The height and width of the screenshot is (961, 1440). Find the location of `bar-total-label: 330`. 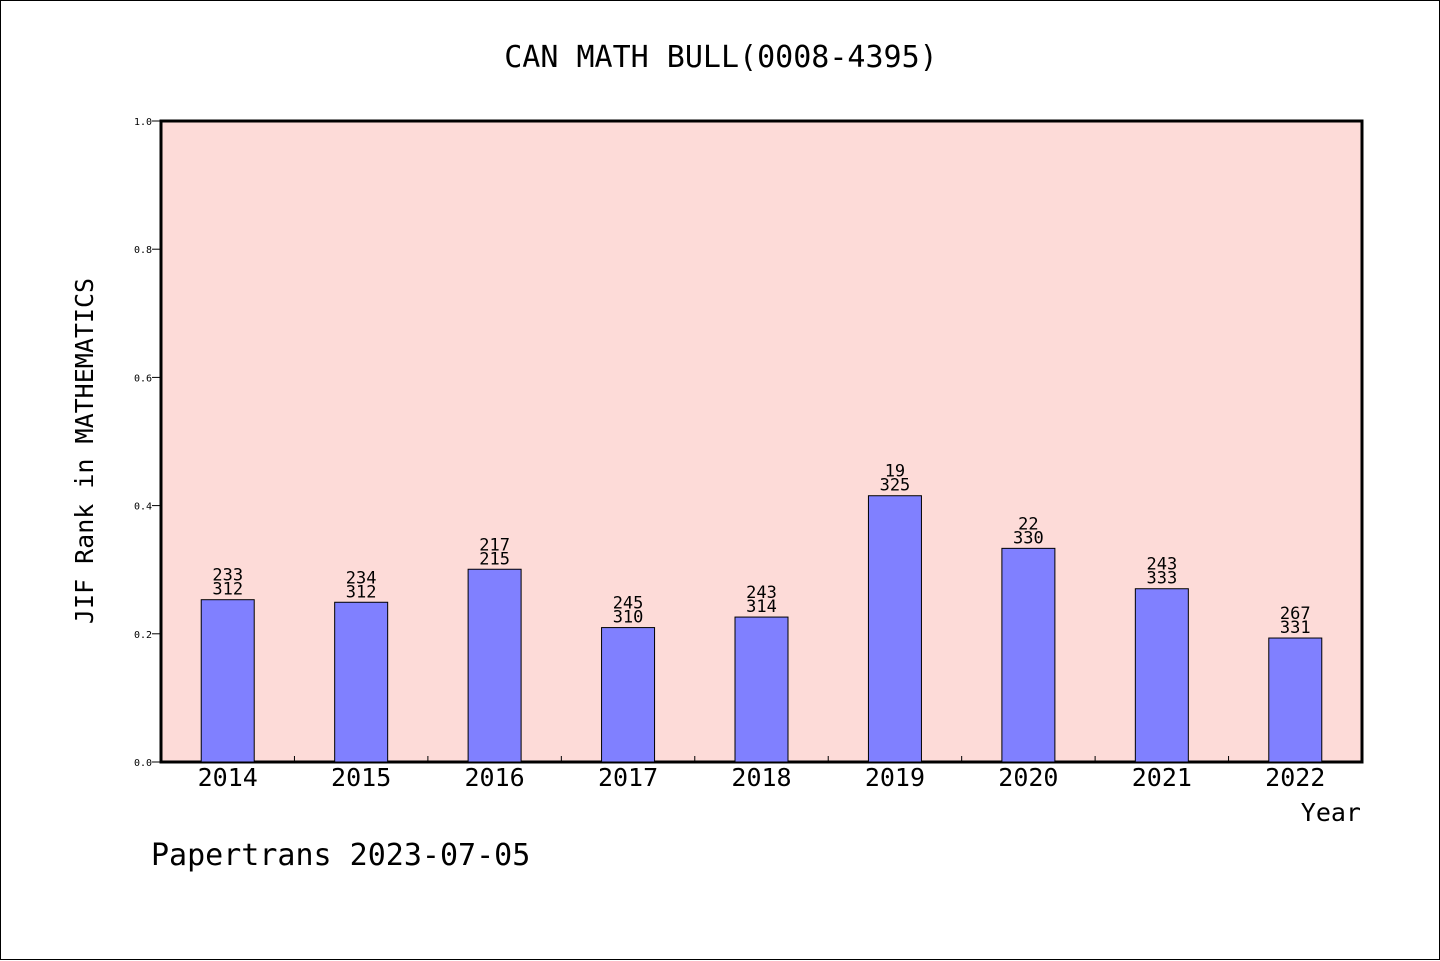

bar-total-label: 330 is located at coordinates (1028, 538).